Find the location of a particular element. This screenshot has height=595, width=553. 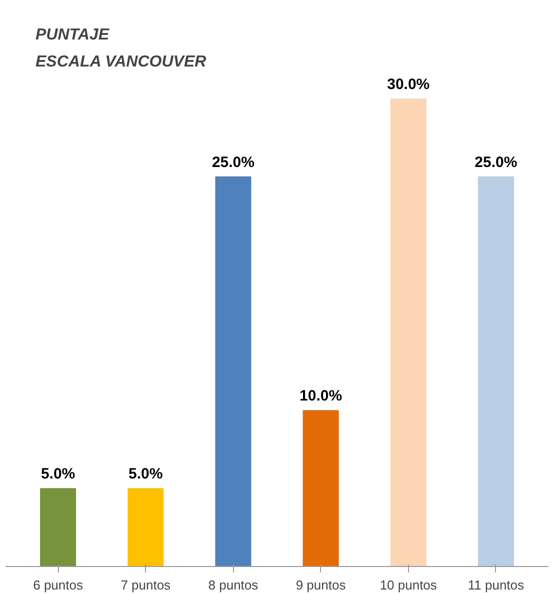

x-tick-label: 6 puntos is located at coordinates (58, 585).